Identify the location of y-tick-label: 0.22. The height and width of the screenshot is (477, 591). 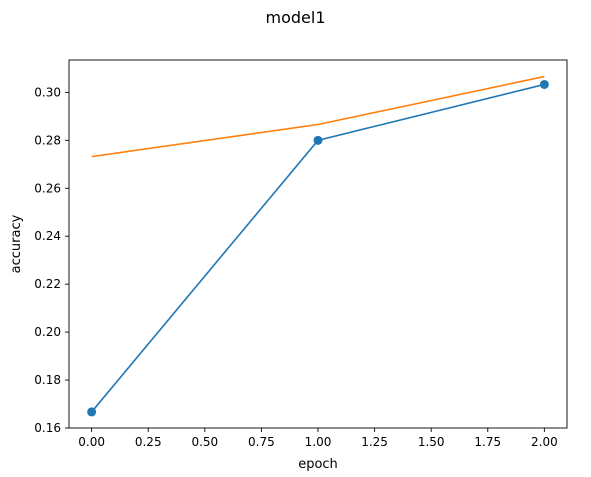
(47, 284).